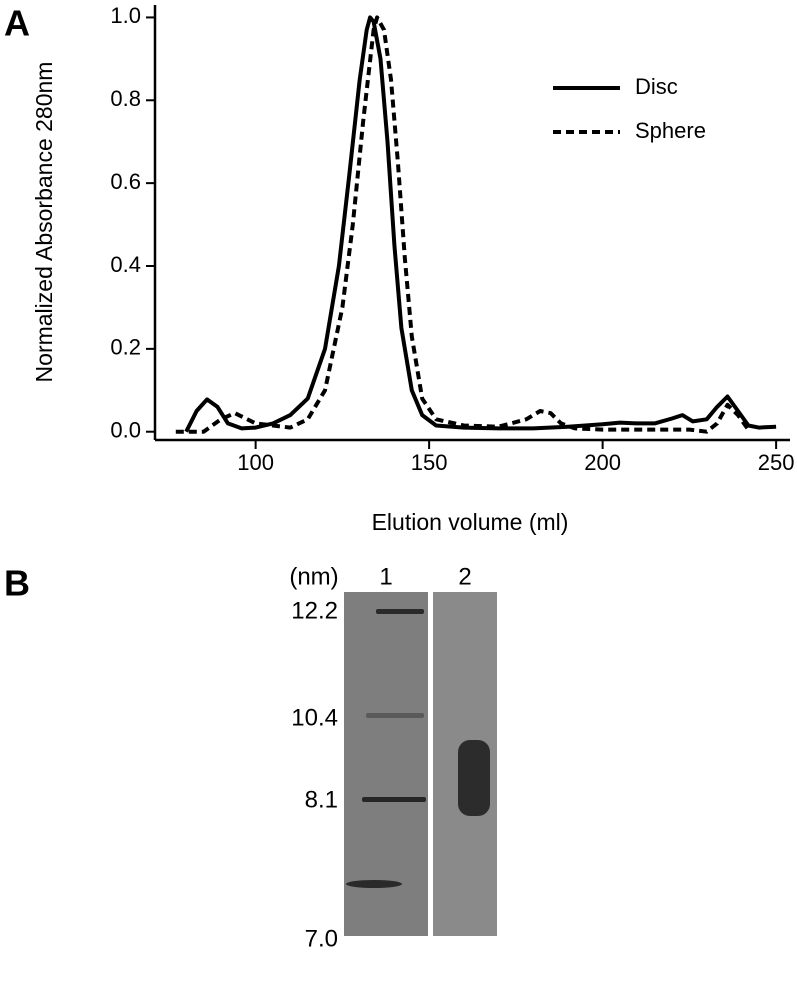 This screenshot has width=797, height=996. What do you see at coordinates (464, 576) in the screenshot?
I see `lane-label: 2` at bounding box center [464, 576].